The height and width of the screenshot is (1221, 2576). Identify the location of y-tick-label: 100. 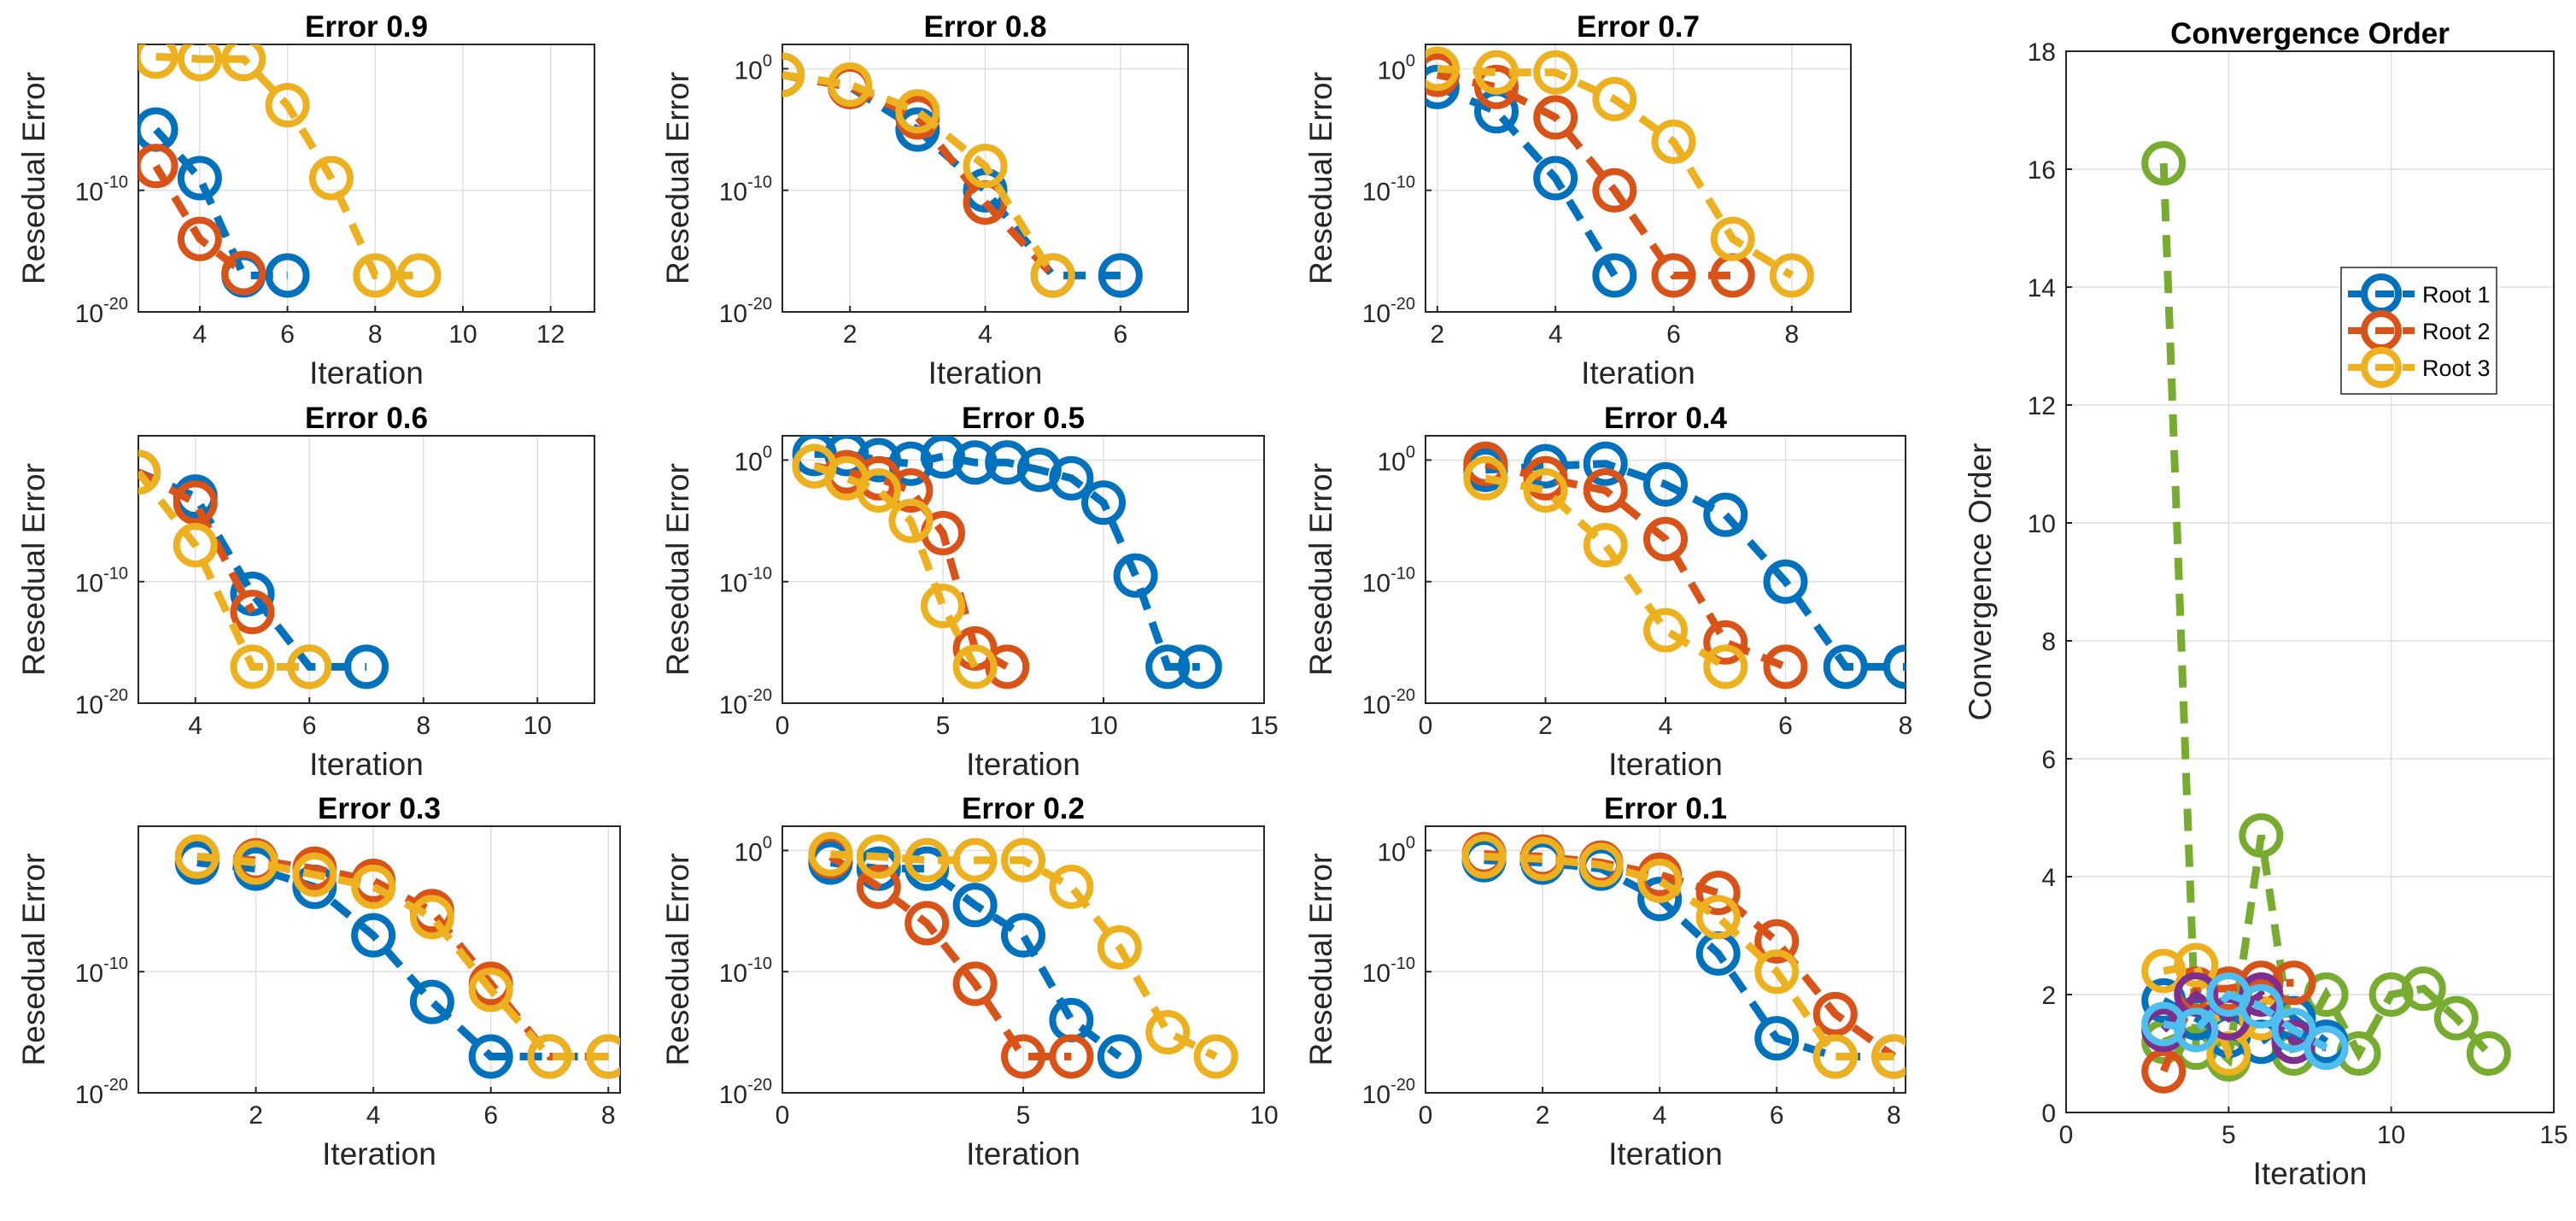
(1397, 849).